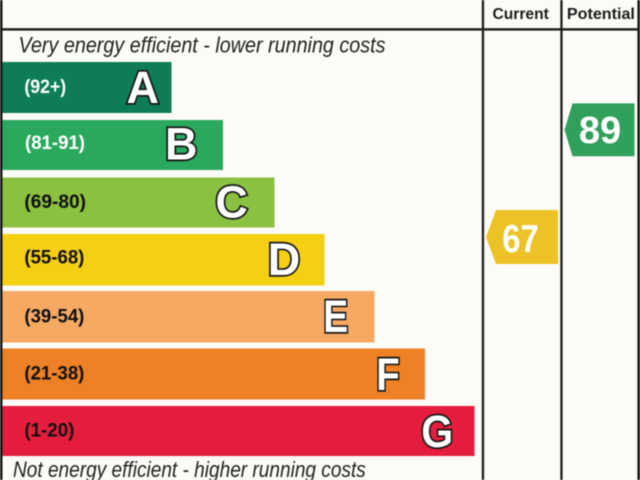 This screenshot has width=640, height=480. I want to click on svg-text: A, so click(142, 87).